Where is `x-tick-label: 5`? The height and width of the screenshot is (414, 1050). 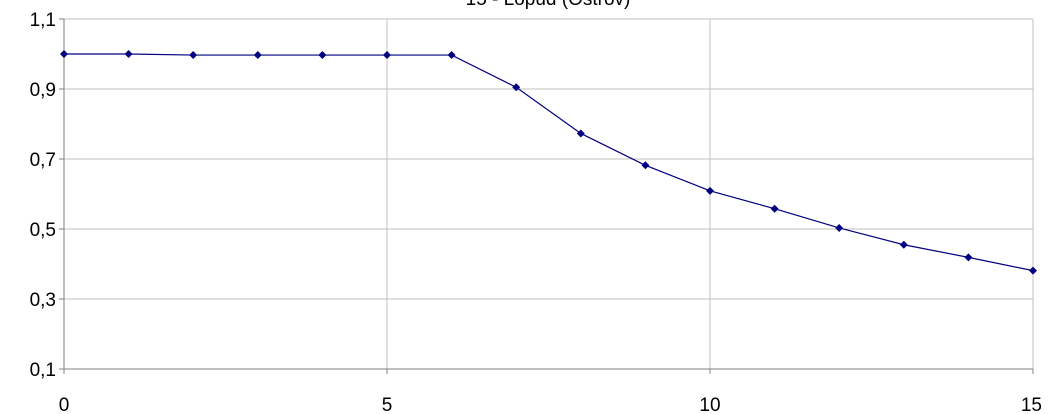 x-tick-label: 5 is located at coordinates (387, 404).